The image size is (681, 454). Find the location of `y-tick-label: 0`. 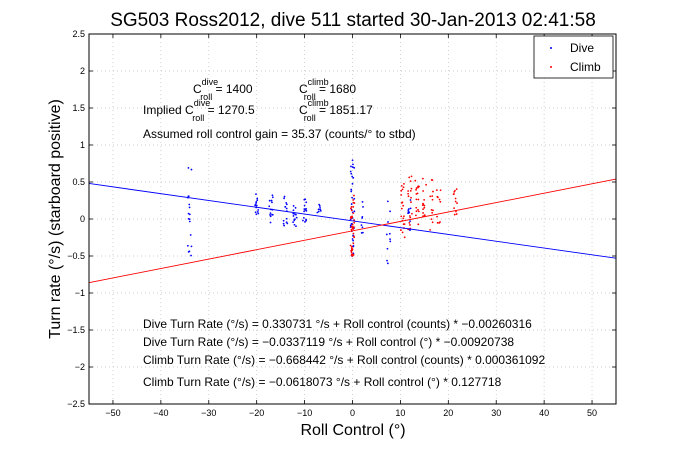

y-tick-label: 0 is located at coordinates (82, 219).